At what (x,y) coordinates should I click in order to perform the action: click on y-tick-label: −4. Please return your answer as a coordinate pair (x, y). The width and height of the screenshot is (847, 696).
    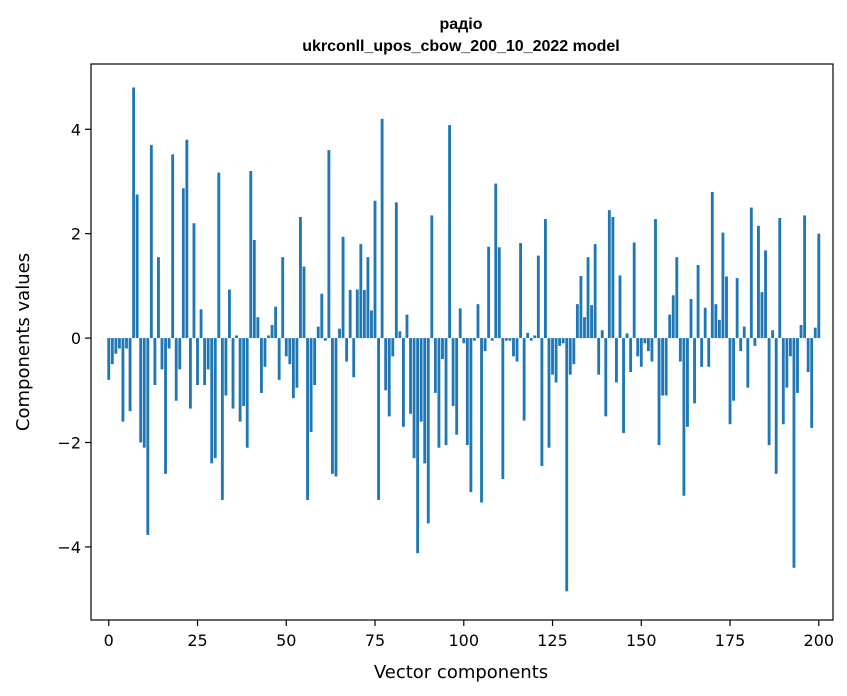
    Looking at the image, I should click on (69, 547).